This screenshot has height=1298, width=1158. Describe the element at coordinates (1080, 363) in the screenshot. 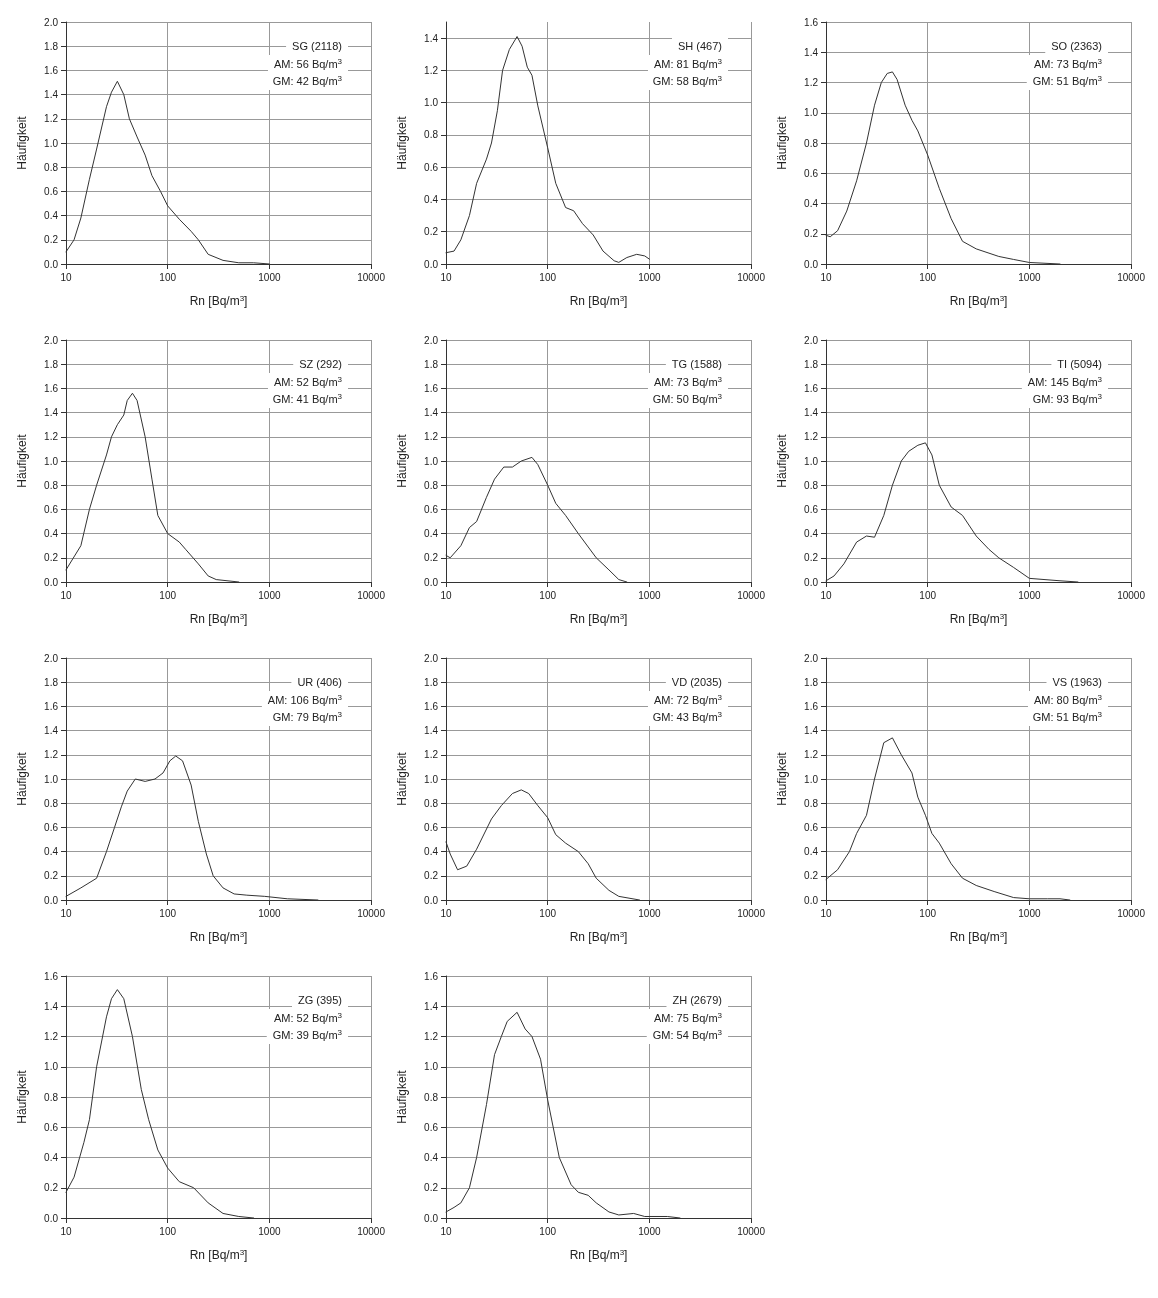

I see `annotation: TI (5094)` at that location.